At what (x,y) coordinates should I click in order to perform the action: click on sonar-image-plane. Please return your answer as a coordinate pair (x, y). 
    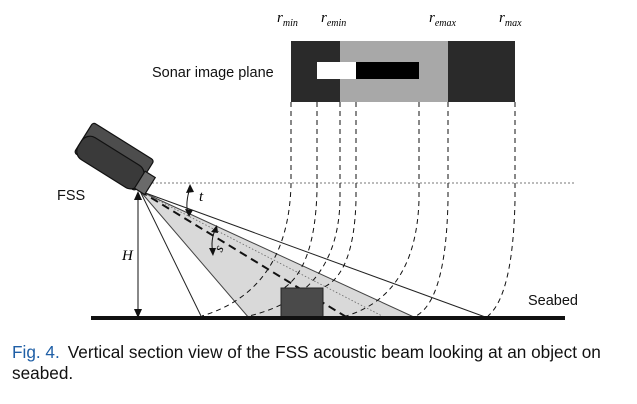
    Looking at the image, I should click on (403, 71).